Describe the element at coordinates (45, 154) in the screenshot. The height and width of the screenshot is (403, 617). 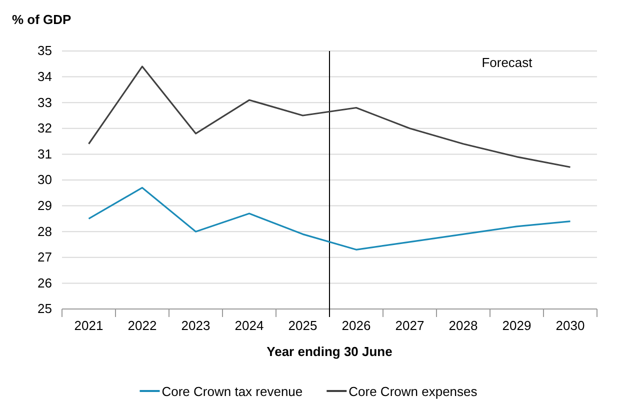
I see `y-tick-label: 31` at that location.